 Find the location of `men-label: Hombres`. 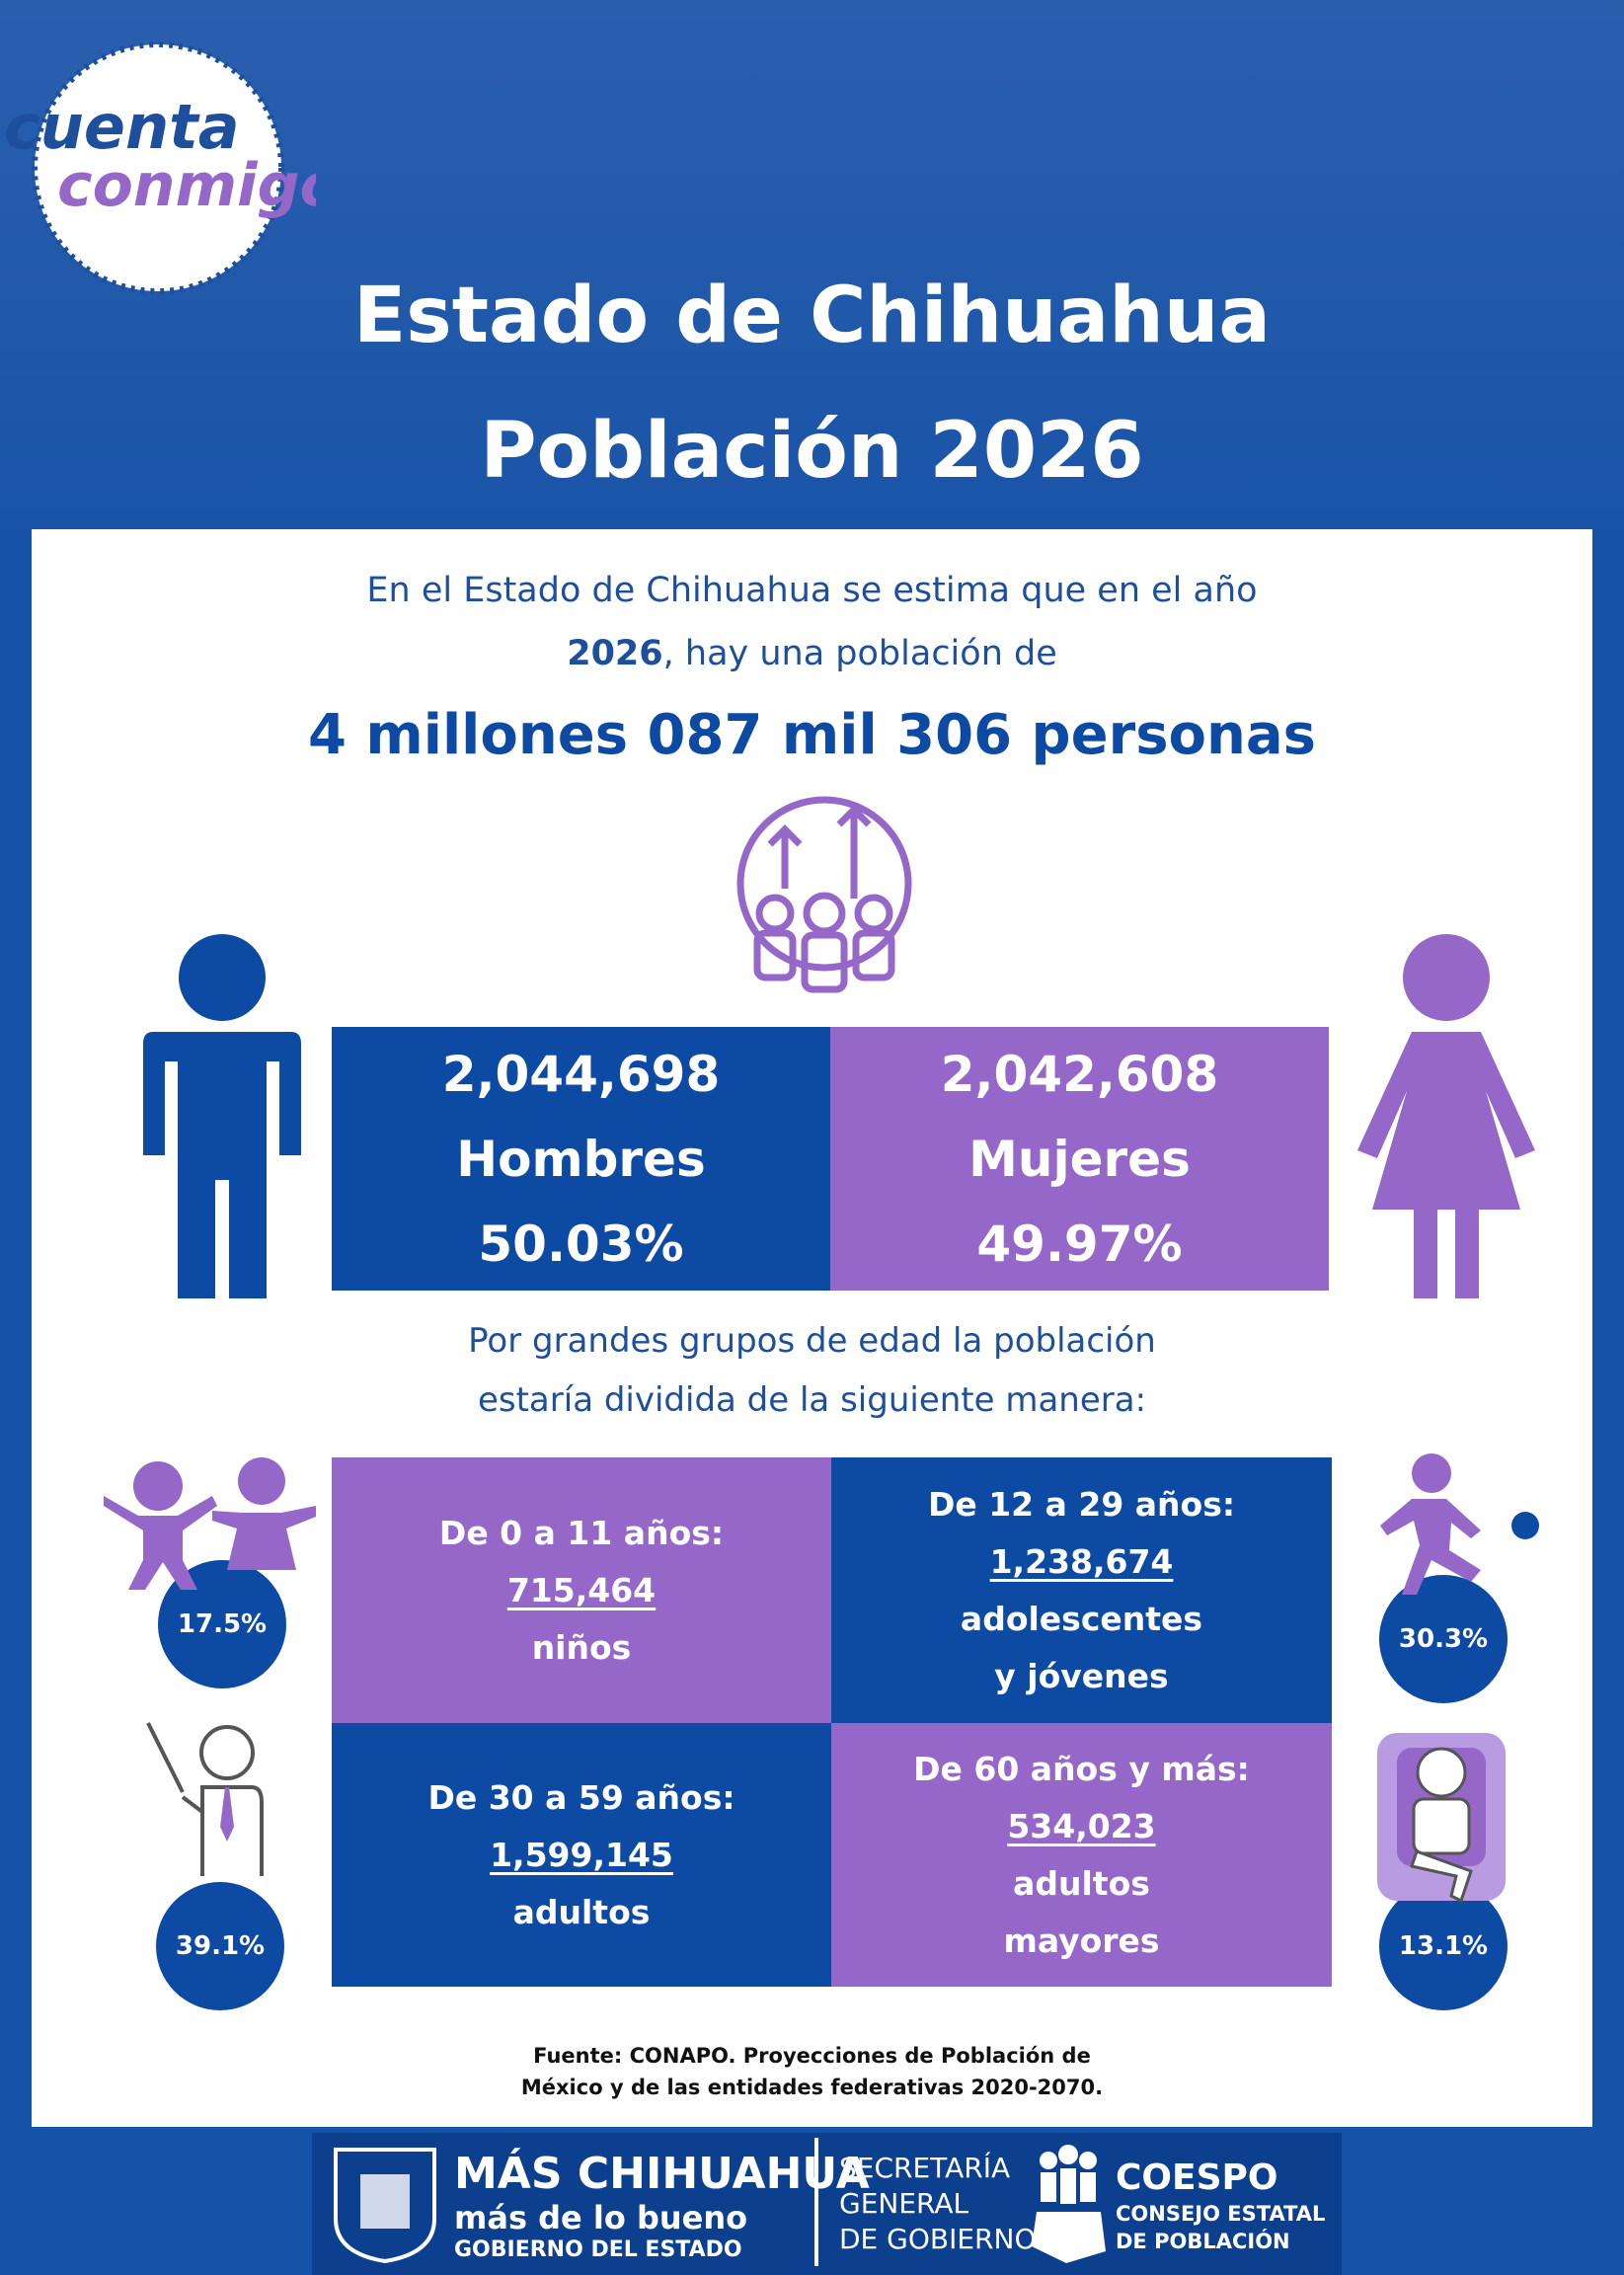

men-label: Hombres is located at coordinates (581, 1159).